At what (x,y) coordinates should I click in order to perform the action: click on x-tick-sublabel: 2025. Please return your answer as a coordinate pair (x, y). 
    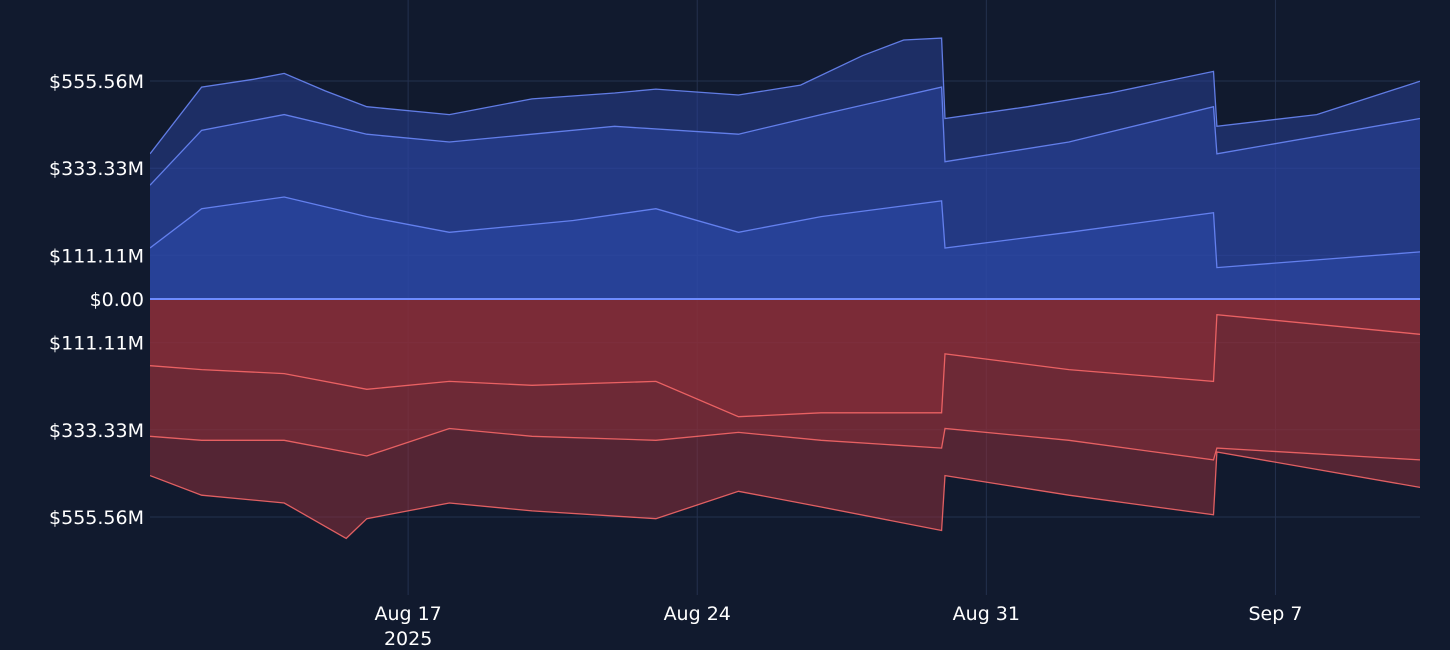
    Looking at the image, I should click on (408, 639).